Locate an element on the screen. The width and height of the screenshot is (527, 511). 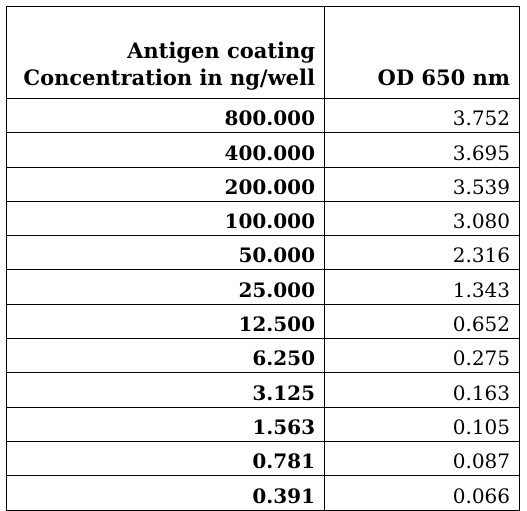
header-od: OD 650 nm is located at coordinates (422, 52).